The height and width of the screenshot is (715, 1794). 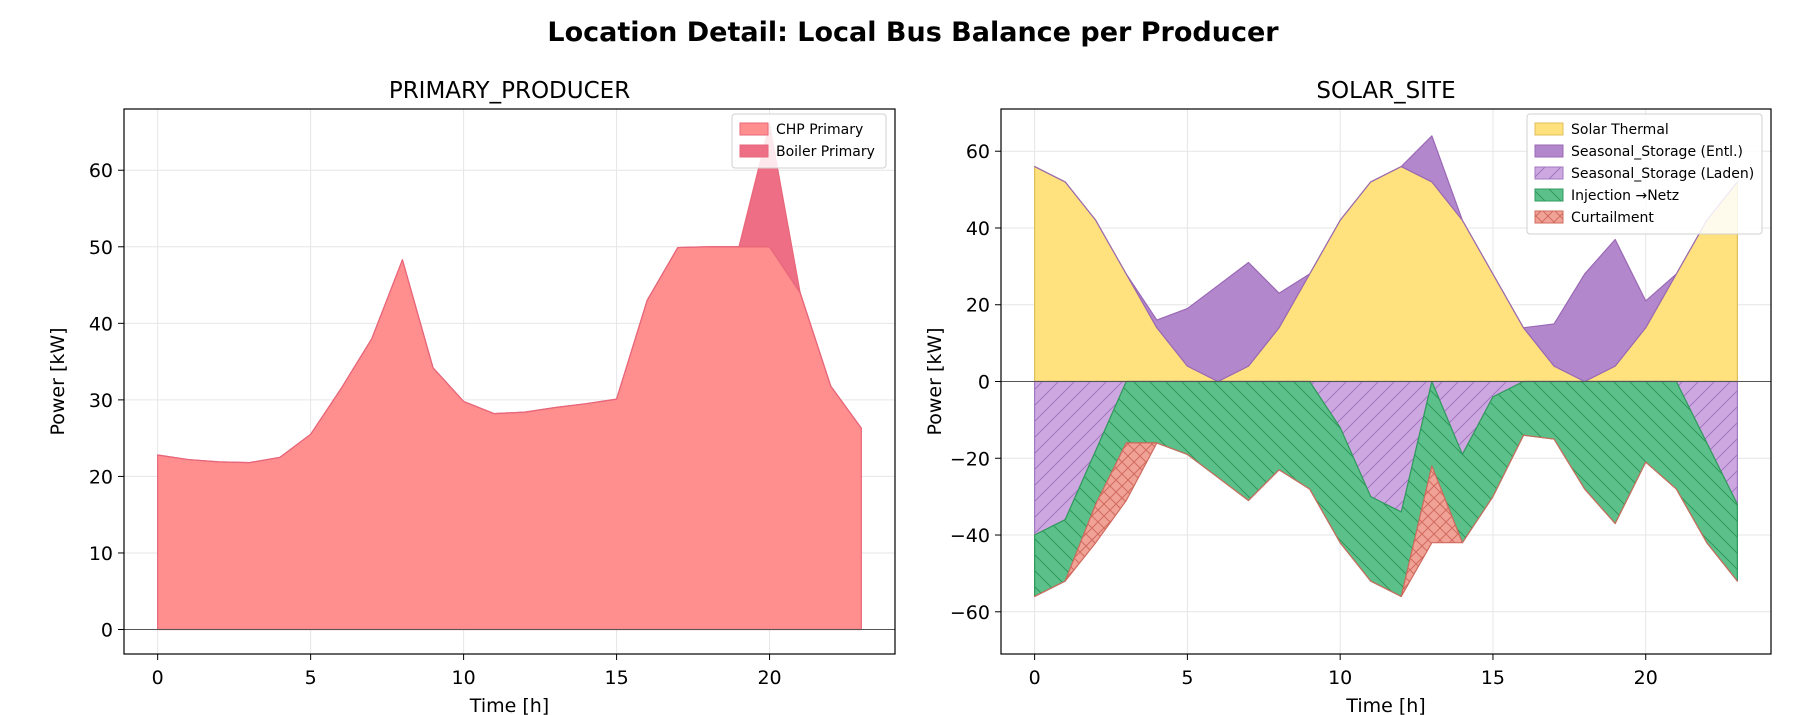 What do you see at coordinates (1612, 218) in the screenshot?
I see `legend-label-curtailment: Curtailment` at bounding box center [1612, 218].